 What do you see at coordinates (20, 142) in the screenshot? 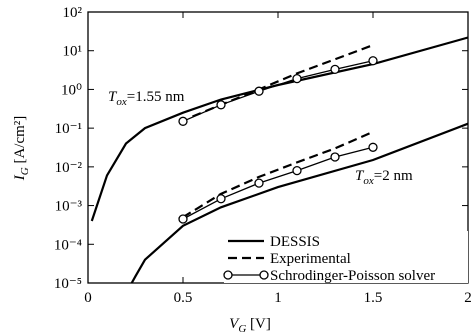
I see `y-axis-label-rest: [A/cm²]` at bounding box center [20, 142].